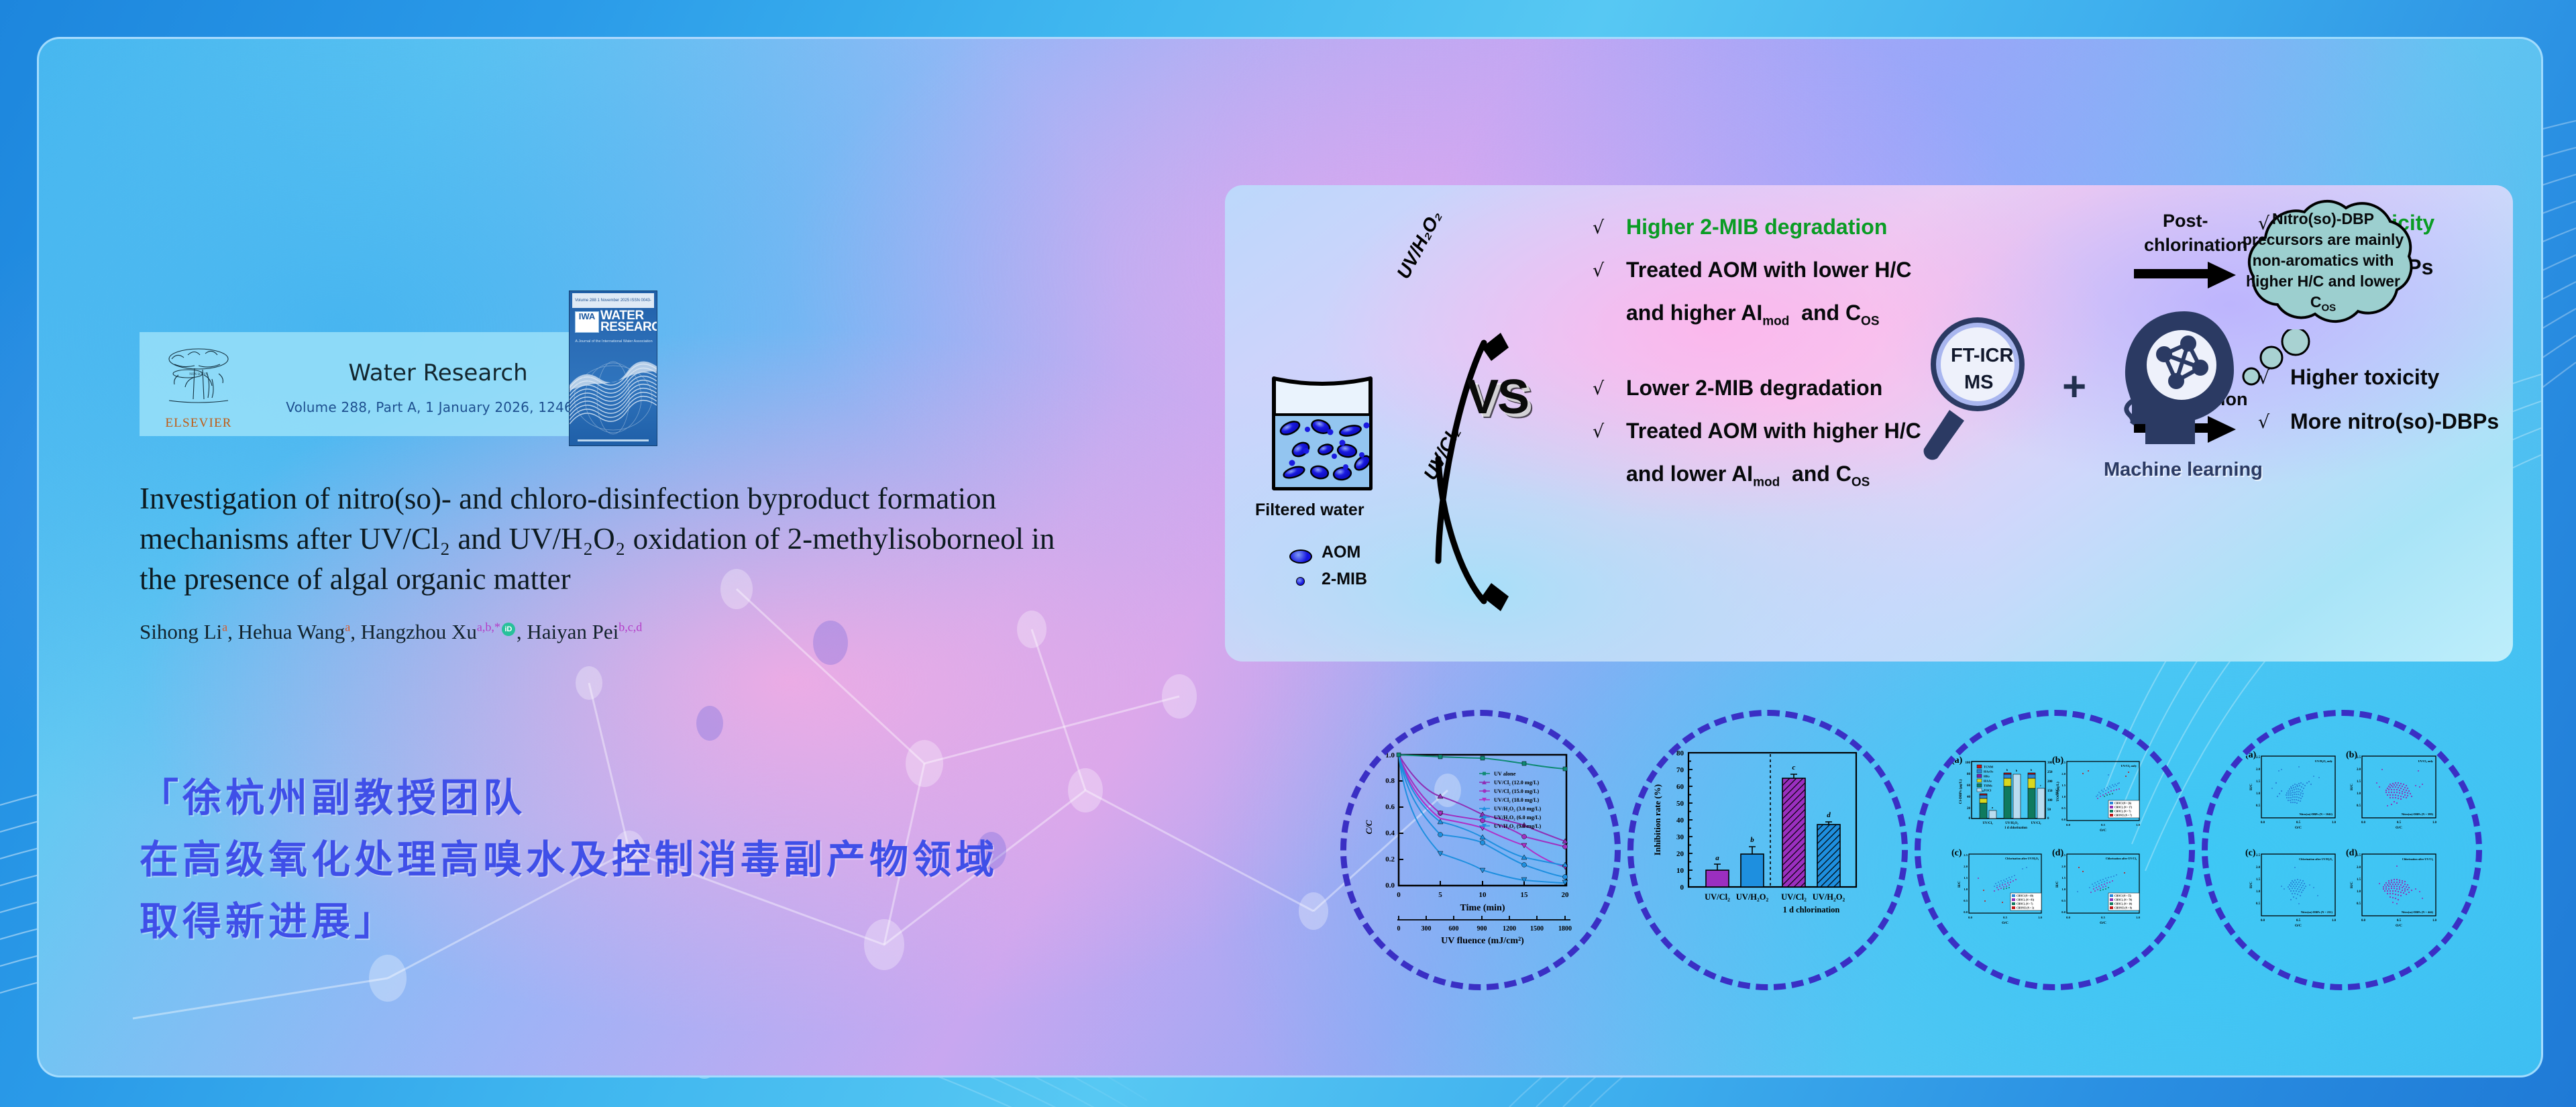 The height and width of the screenshot is (1107, 2576). I want to click on cloud-line-4: higher H/C and lower, so click(2323, 281).